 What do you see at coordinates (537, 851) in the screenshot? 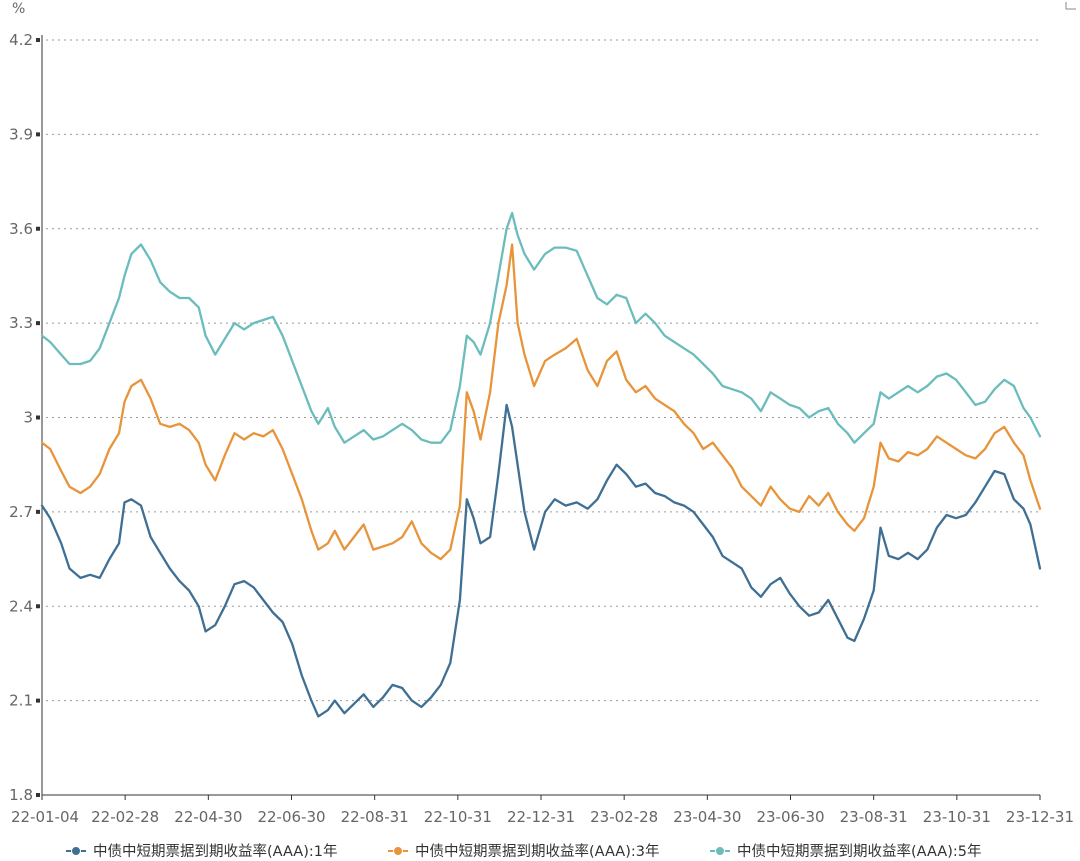
I see `legend-label: 中债中短期票据到期收益率(AAA):3年` at bounding box center [537, 851].